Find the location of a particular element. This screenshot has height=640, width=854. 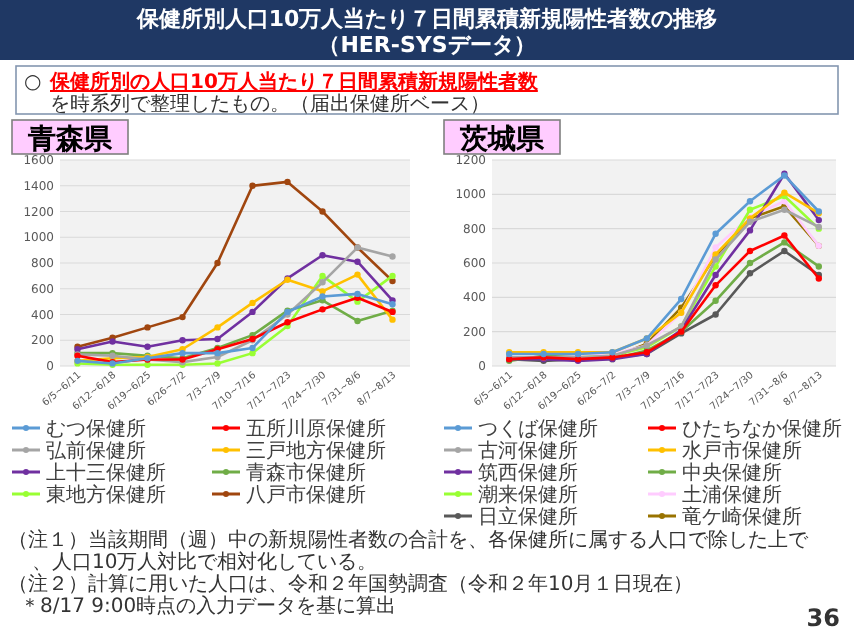

legend-label: むつ保健所 is located at coordinates (96, 429).